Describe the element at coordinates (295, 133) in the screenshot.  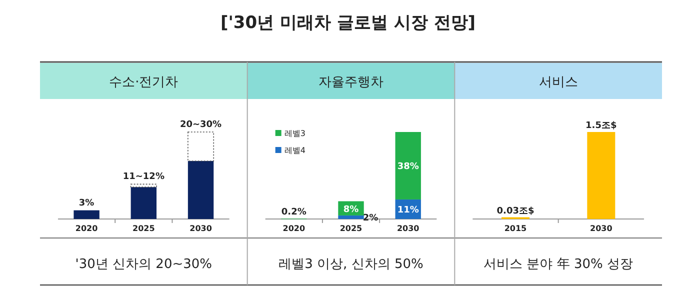
I see `legend-label: 레벨3` at that location.